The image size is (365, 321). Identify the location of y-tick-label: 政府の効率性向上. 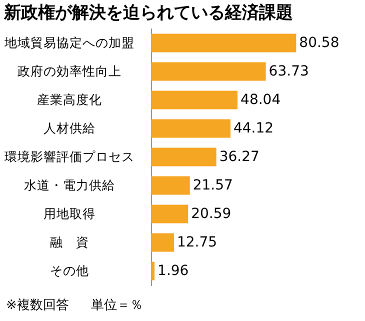
(70, 70).